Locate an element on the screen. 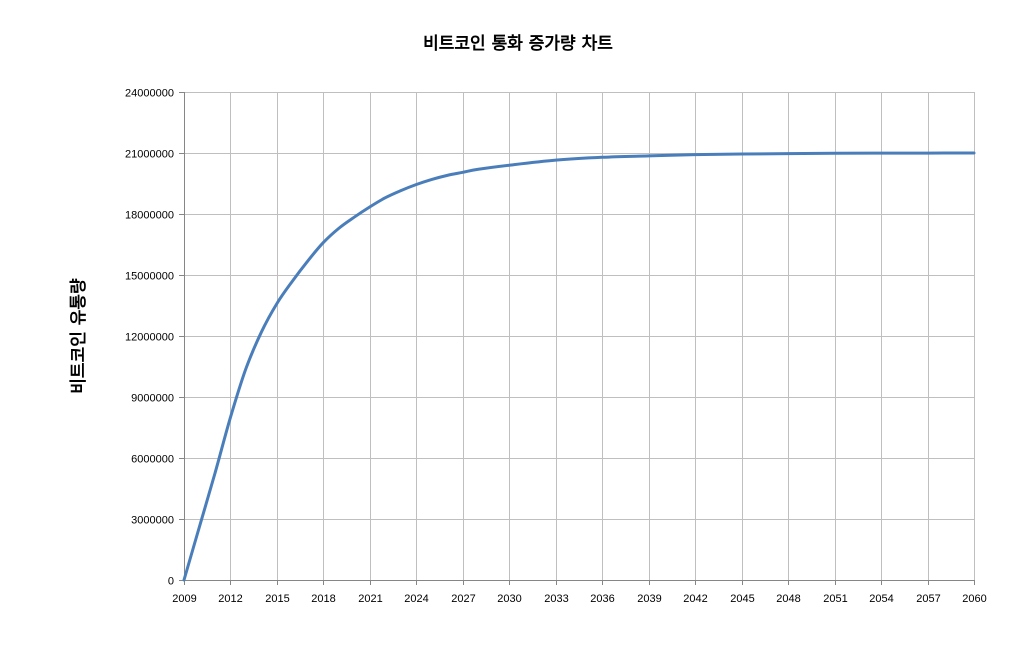 The height and width of the screenshot is (653, 1036). x-tick-label: 2057 is located at coordinates (928, 599).